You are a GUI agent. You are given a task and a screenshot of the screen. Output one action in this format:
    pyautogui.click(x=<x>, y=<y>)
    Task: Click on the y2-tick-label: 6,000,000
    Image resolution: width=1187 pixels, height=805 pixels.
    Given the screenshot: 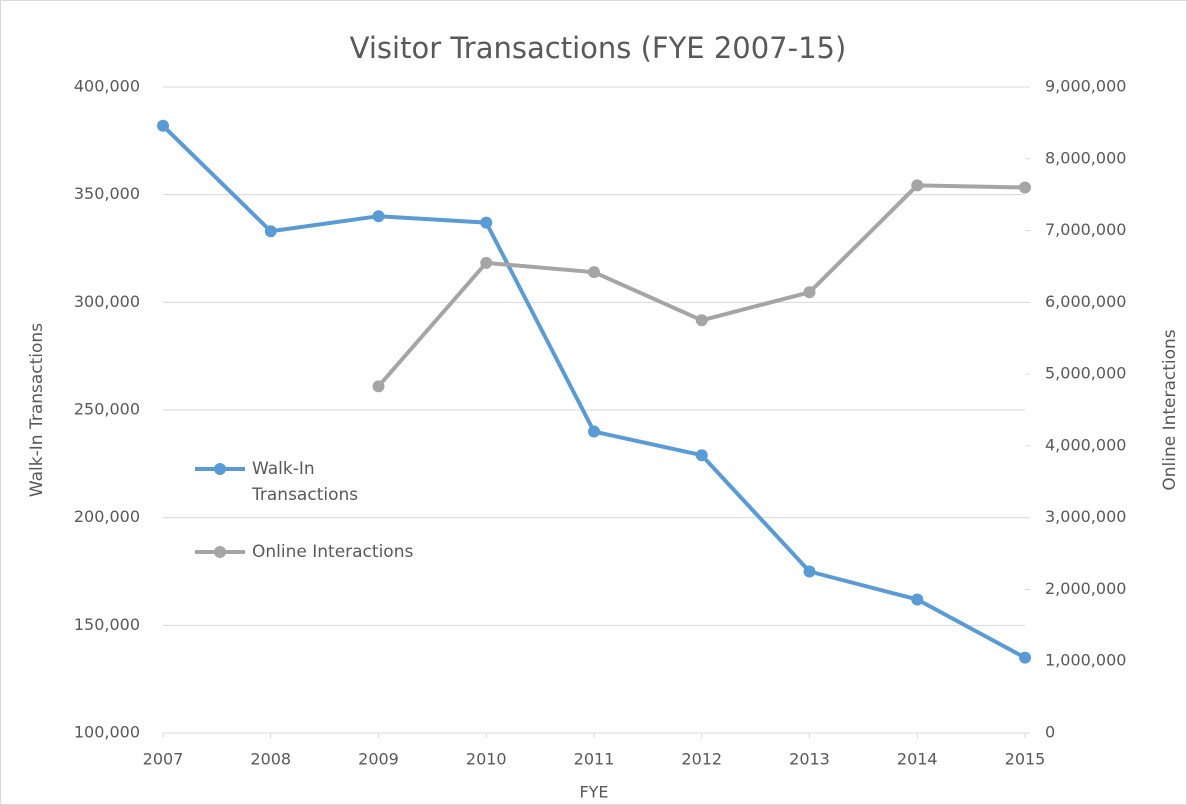 What is the action you would take?
    pyautogui.click(x=1085, y=301)
    